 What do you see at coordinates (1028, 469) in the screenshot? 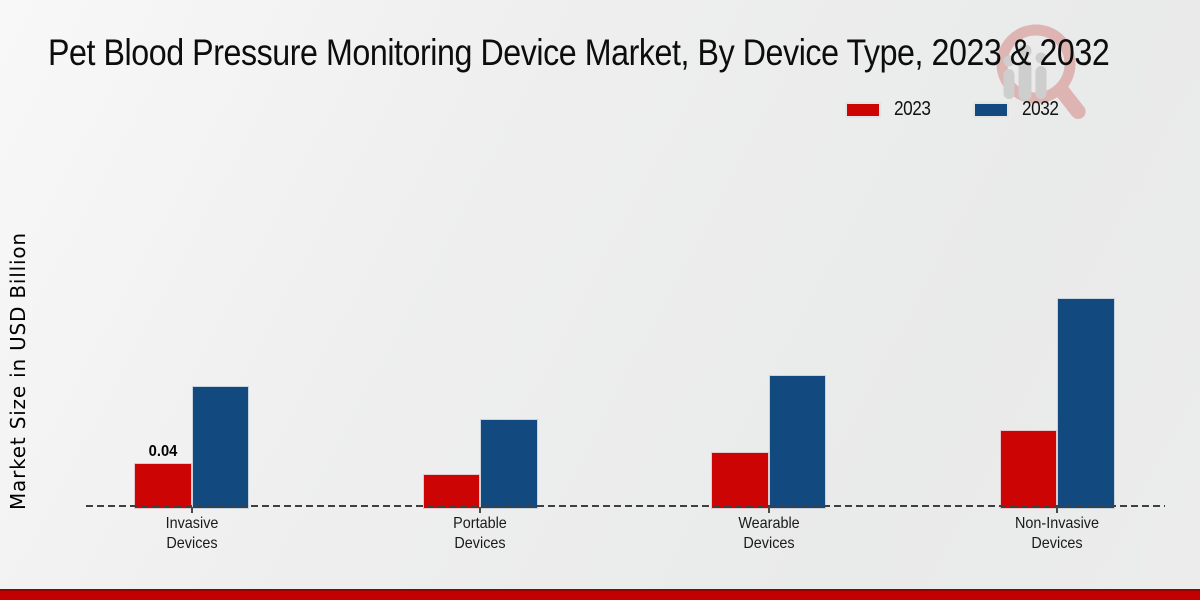
I see `bar-2023-non-invasive-devices` at bounding box center [1028, 469].